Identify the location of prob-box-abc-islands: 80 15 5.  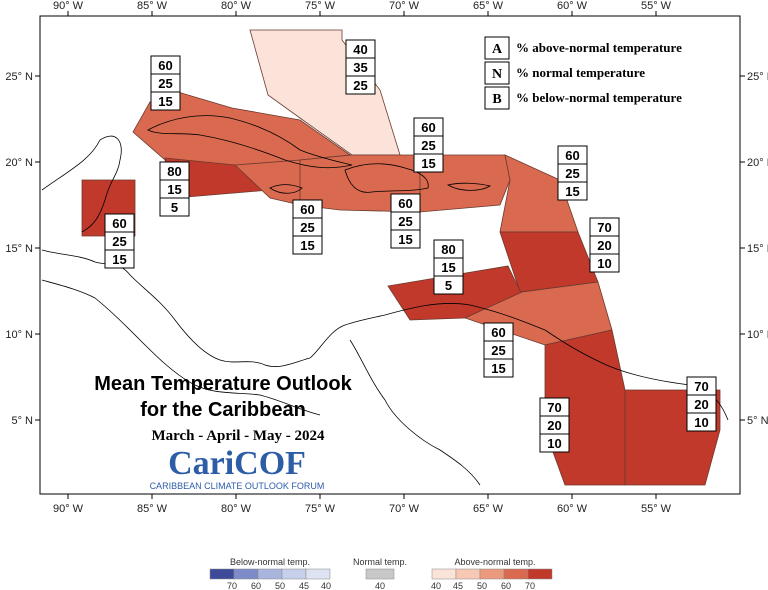
(448, 267).